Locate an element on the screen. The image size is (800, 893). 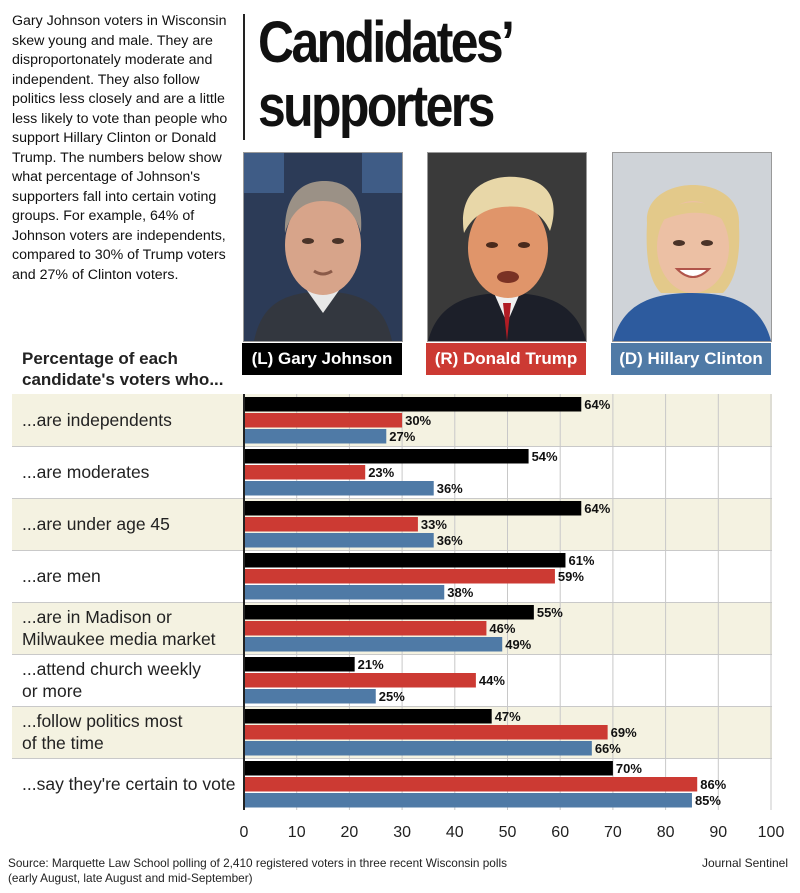
bar-value-label: 59% is located at coordinates (571, 576).